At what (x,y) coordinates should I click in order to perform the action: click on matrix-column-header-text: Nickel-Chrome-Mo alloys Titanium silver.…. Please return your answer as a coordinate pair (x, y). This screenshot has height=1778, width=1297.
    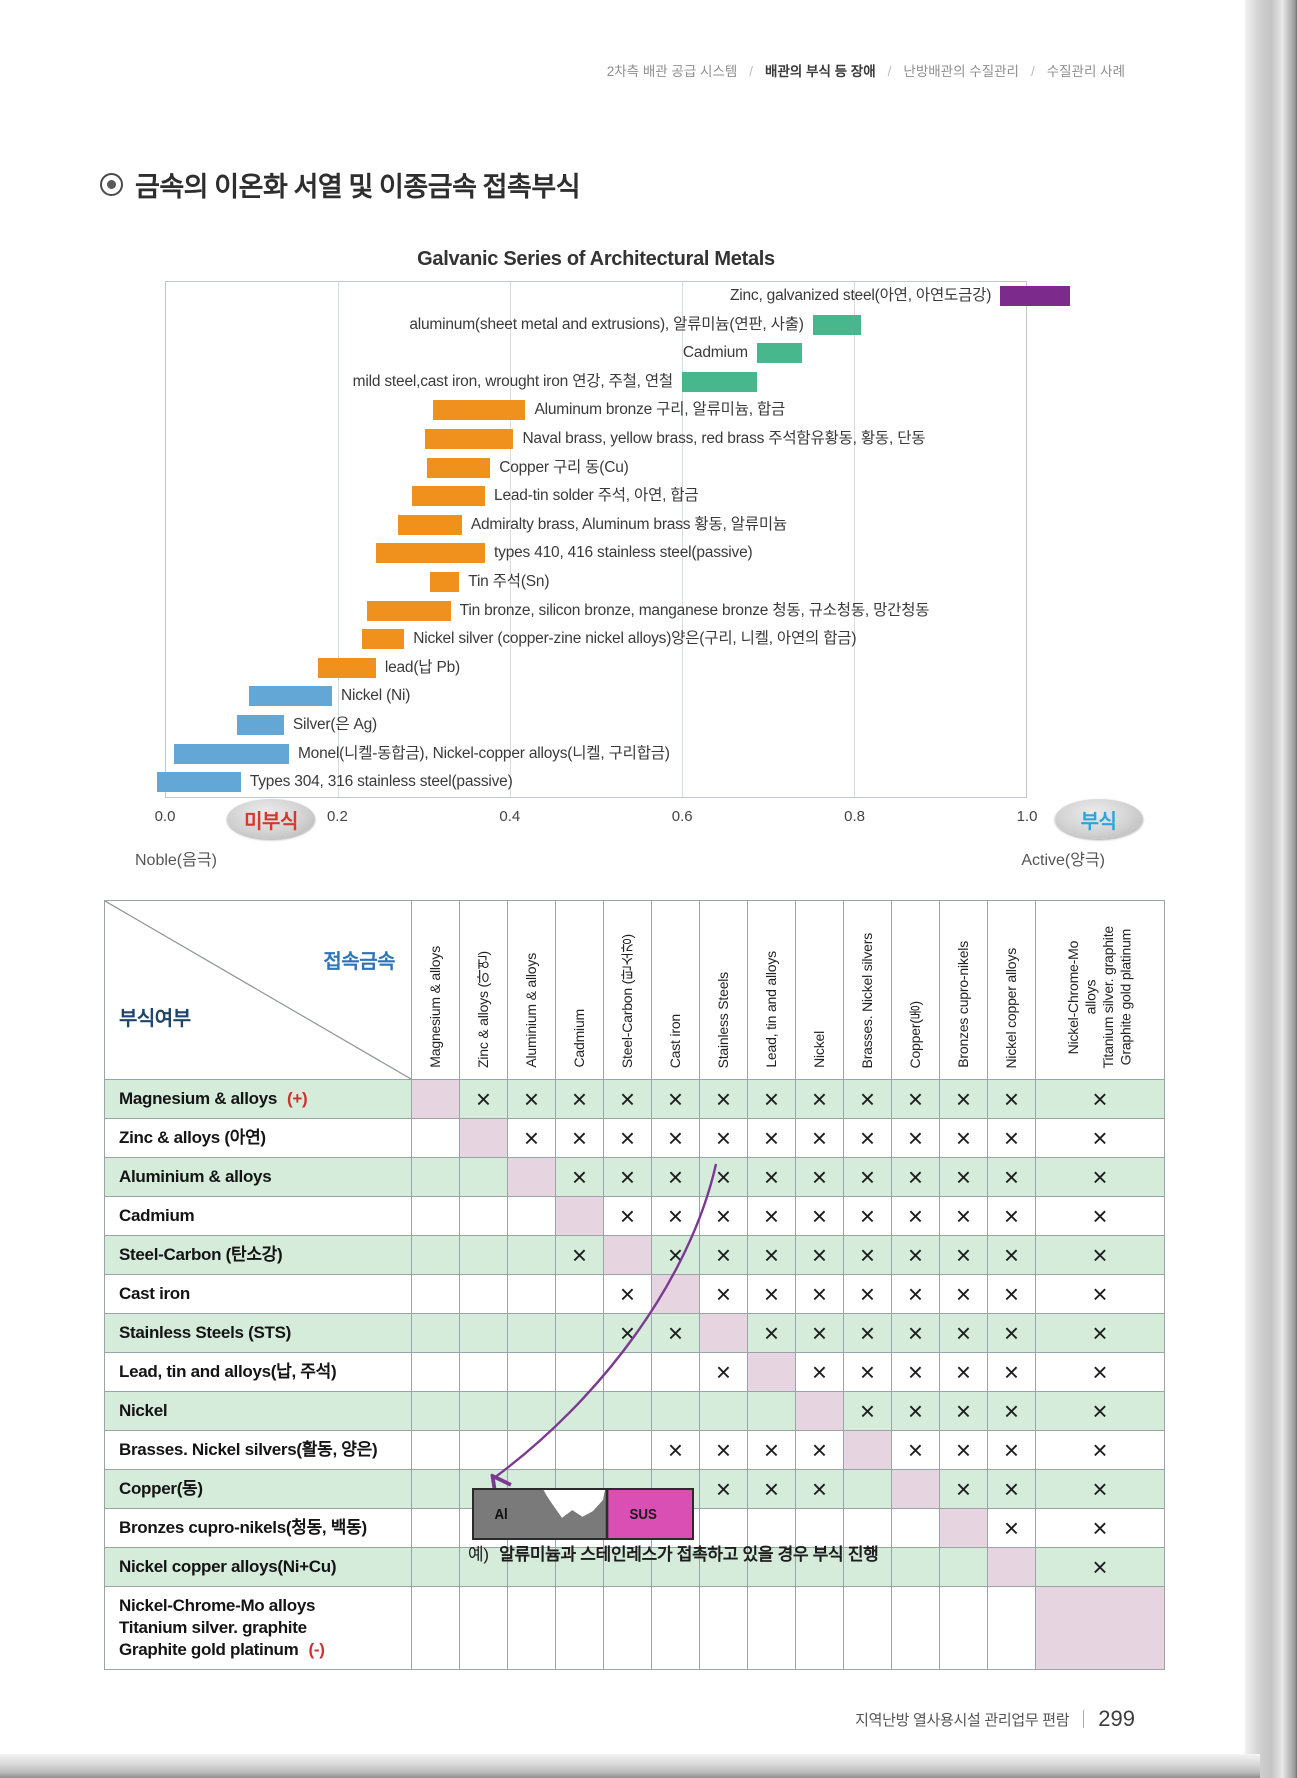
    Looking at the image, I should click on (1099, 996).